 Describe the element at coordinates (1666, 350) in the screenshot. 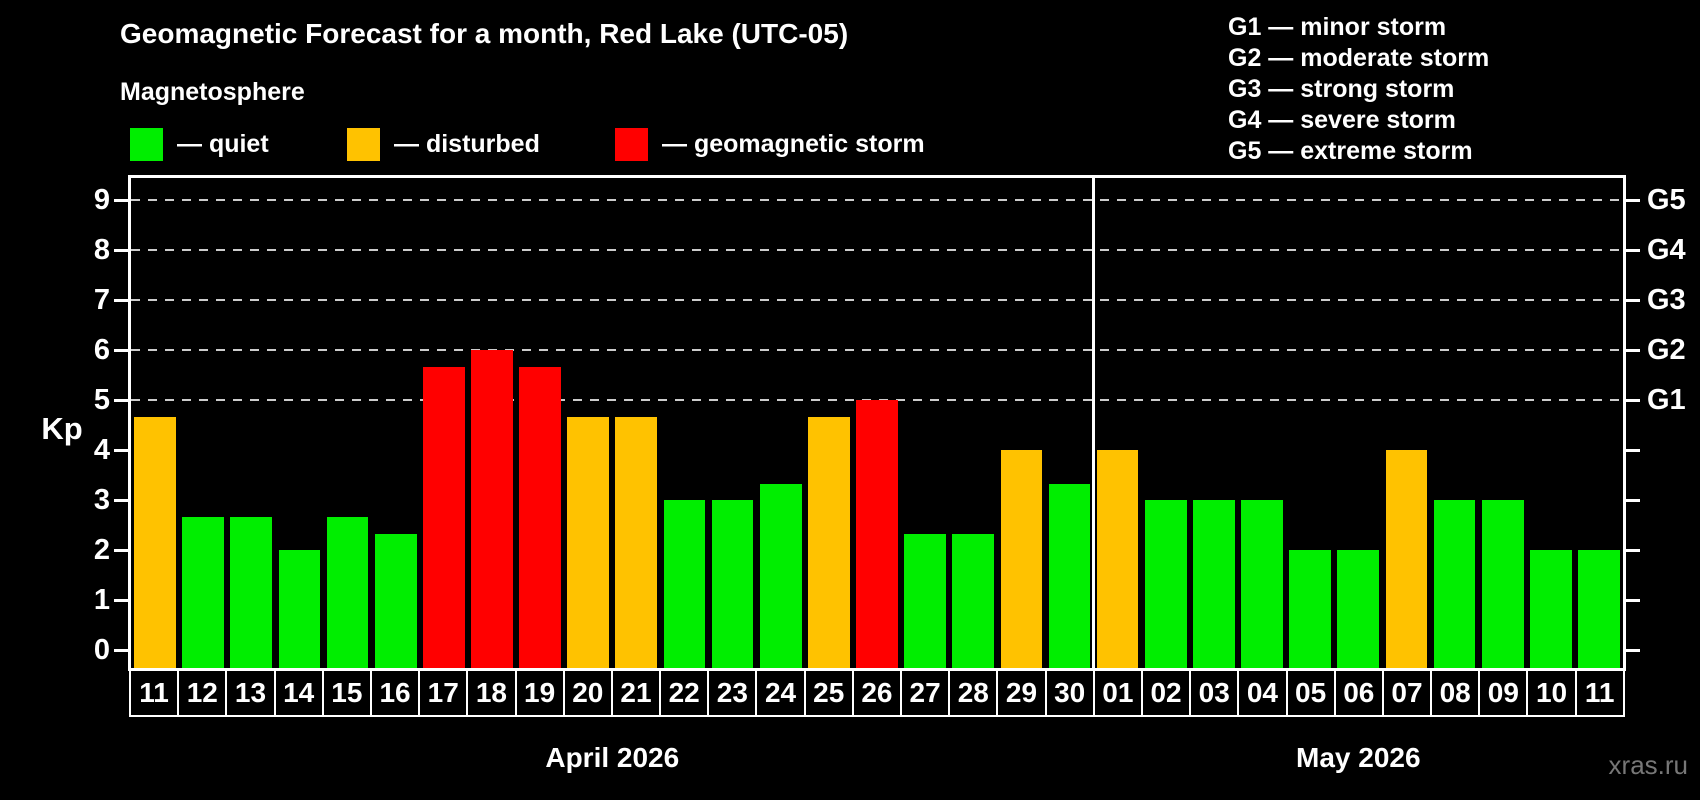

I see `g-axis-label-g2: G2` at that location.